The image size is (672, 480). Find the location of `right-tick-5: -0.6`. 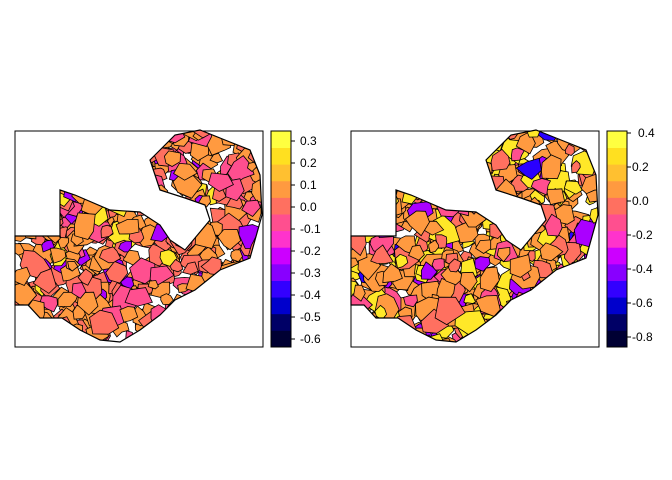

right-tick-5: -0.6 is located at coordinates (642, 303).